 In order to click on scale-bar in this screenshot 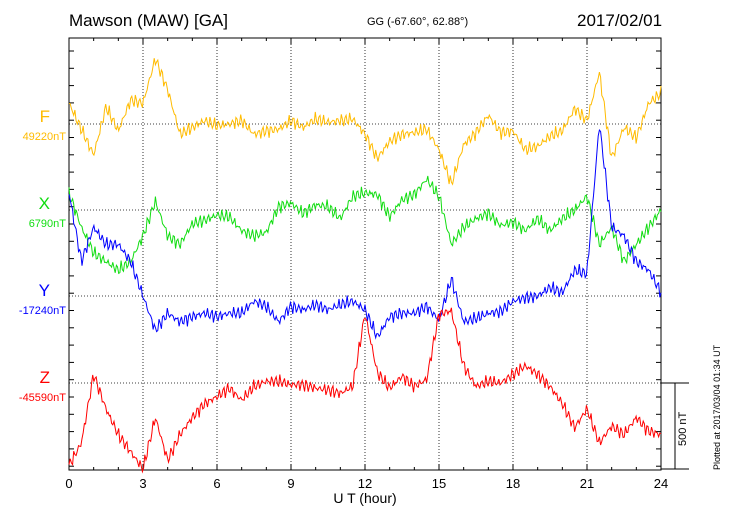, I will do `click(675, 426)`.